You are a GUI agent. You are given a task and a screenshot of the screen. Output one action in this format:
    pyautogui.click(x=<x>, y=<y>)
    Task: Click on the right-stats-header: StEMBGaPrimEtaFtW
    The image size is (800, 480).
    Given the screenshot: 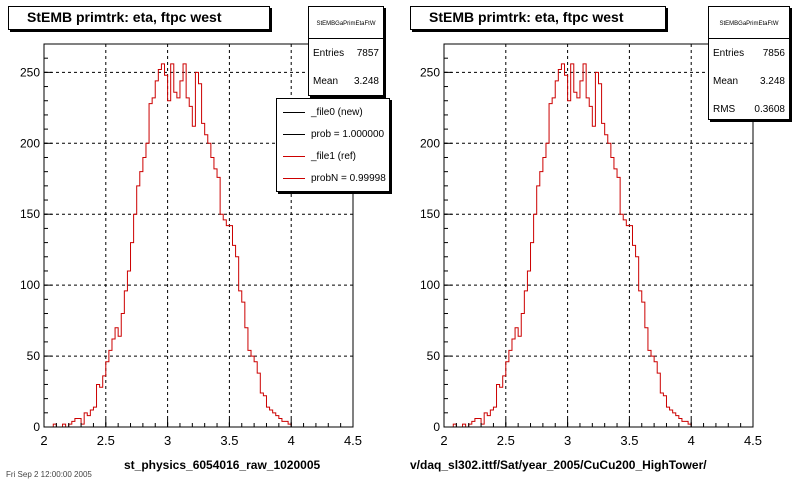 What is the action you would take?
    pyautogui.click(x=749, y=23)
    